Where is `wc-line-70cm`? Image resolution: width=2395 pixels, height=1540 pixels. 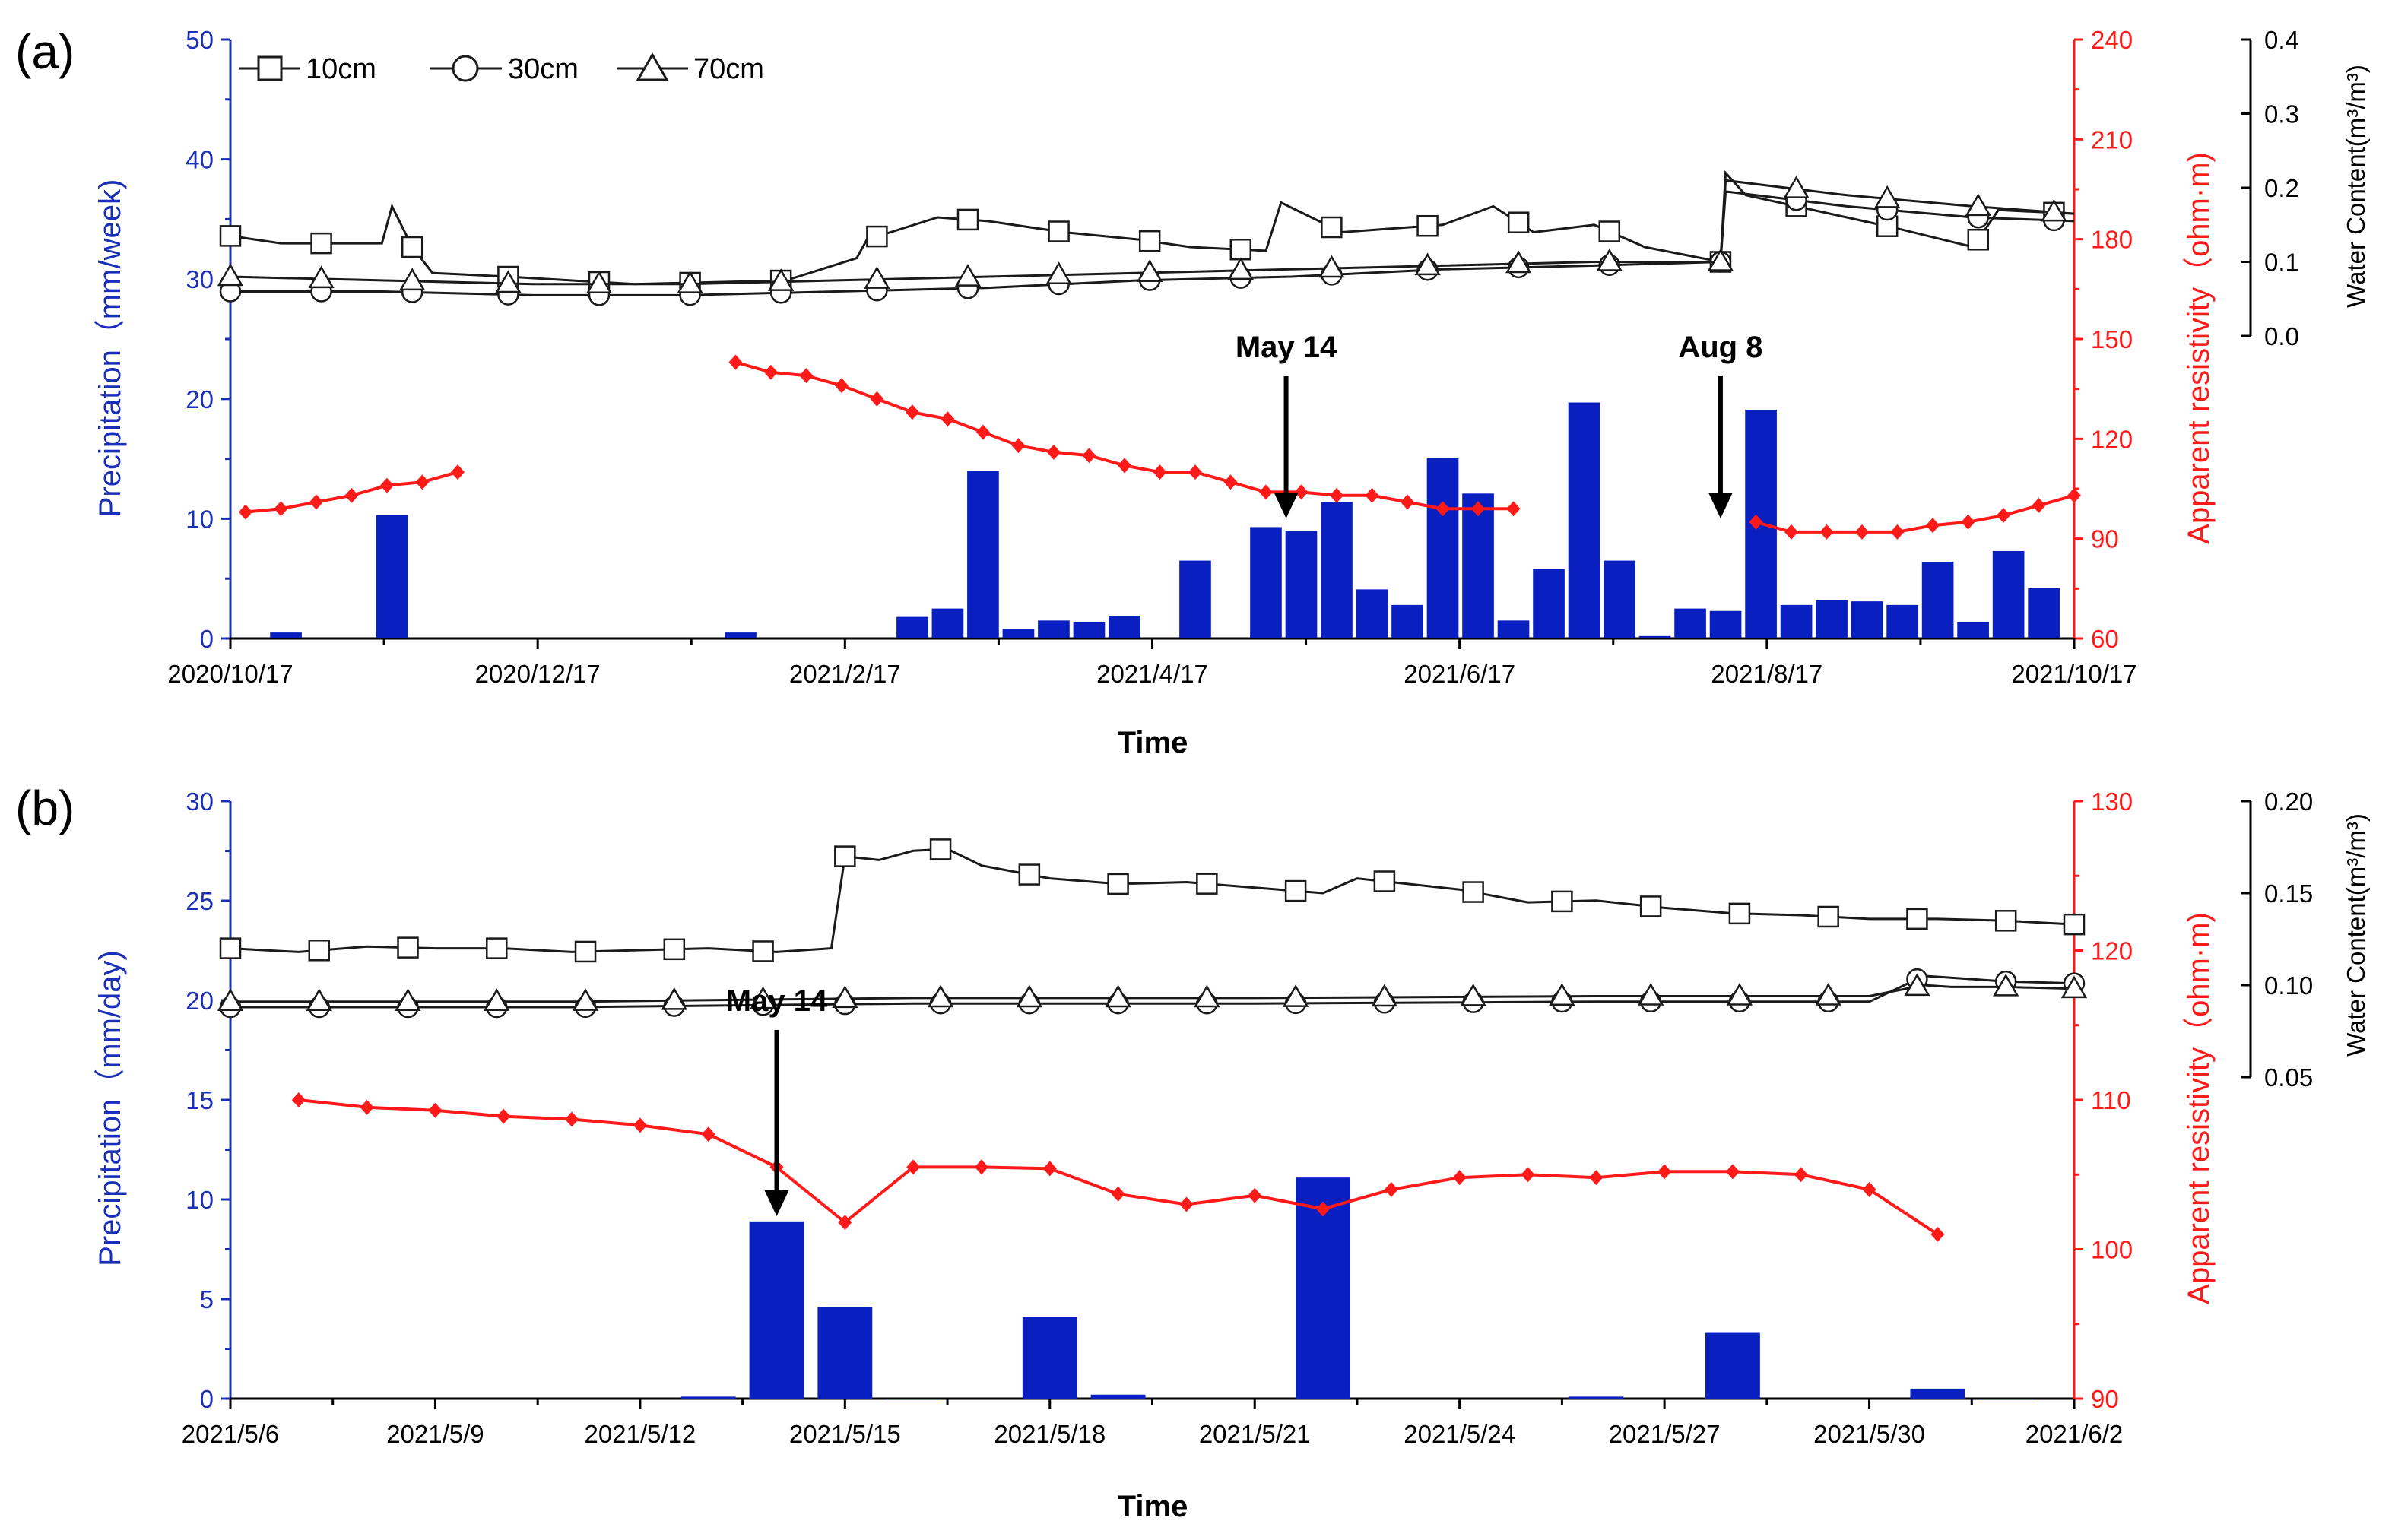
wc-line-70cm is located at coordinates (1152, 994).